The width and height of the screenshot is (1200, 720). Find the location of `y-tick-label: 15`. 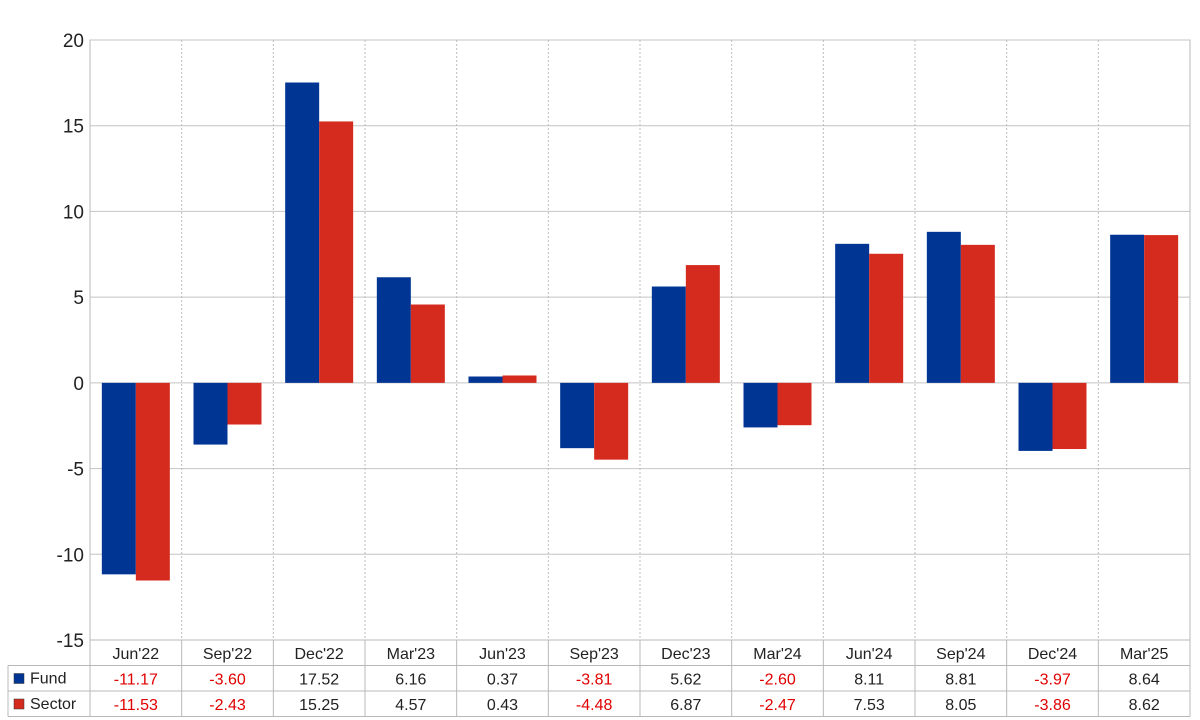

y-tick-label: 15 is located at coordinates (73, 127).